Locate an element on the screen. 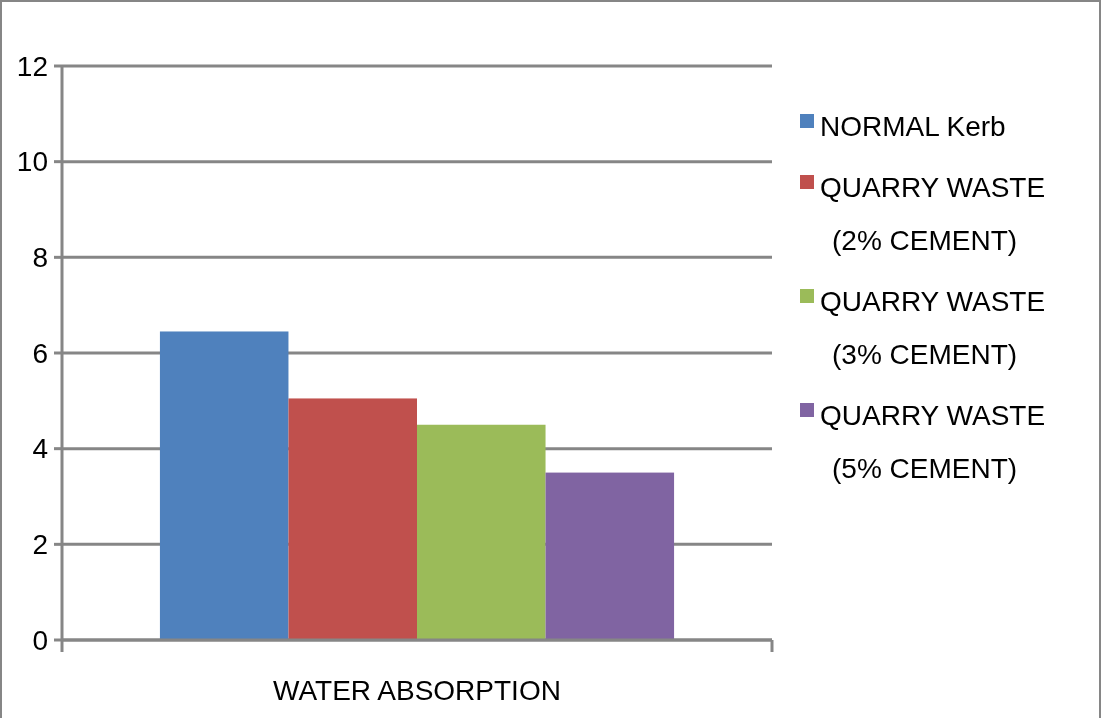 This screenshot has height=718, width=1101. legend-label: QUARRY WASTE (5% CEMENT) is located at coordinates (933, 442).